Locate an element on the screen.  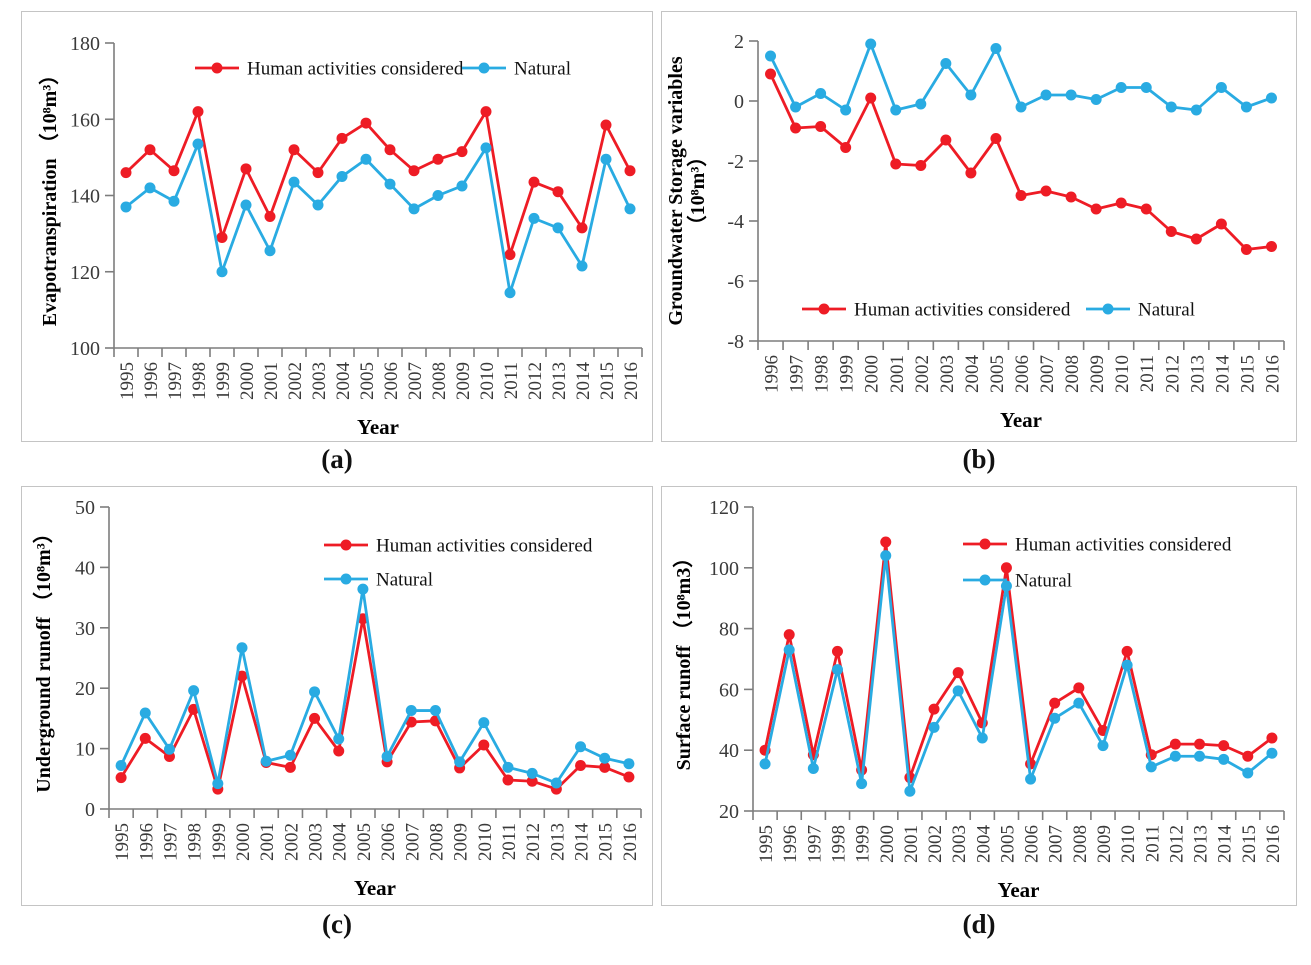
x-tick-label: 2001 is located at coordinates (911, 844).